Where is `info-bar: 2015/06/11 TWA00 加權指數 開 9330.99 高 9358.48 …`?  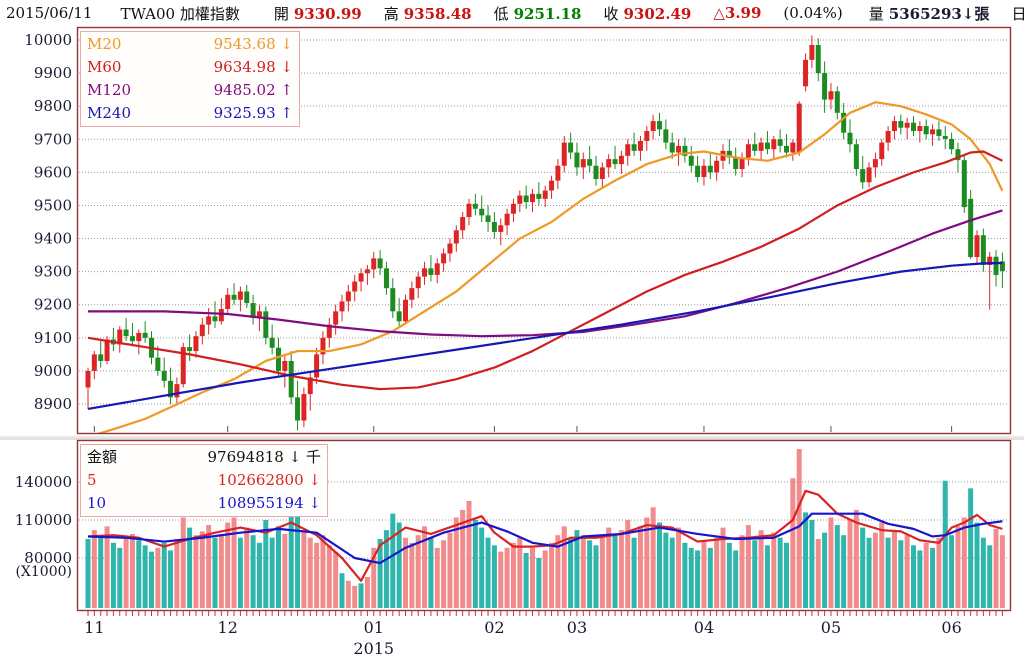 info-bar: 2015/06/11 TWA00 加權指數 開 9330.99 高 9358.48 … is located at coordinates (512, 13).